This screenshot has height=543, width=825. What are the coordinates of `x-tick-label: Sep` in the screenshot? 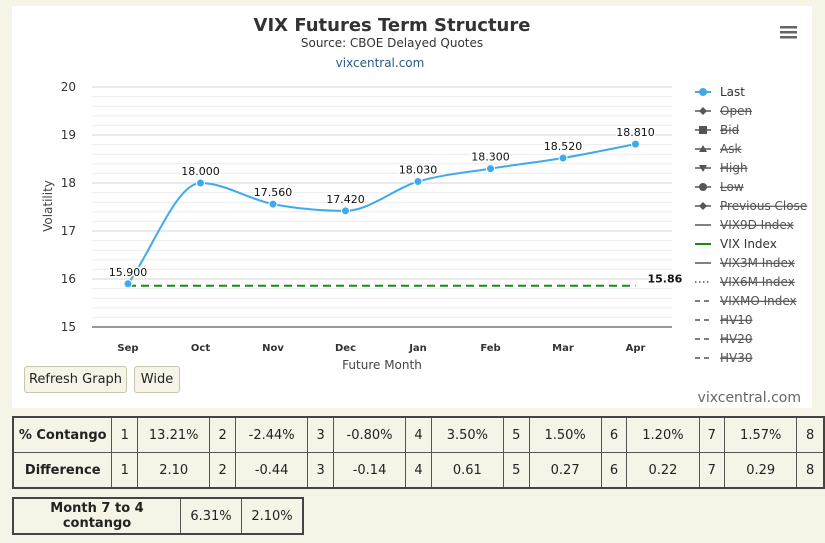 It's located at (127, 348).